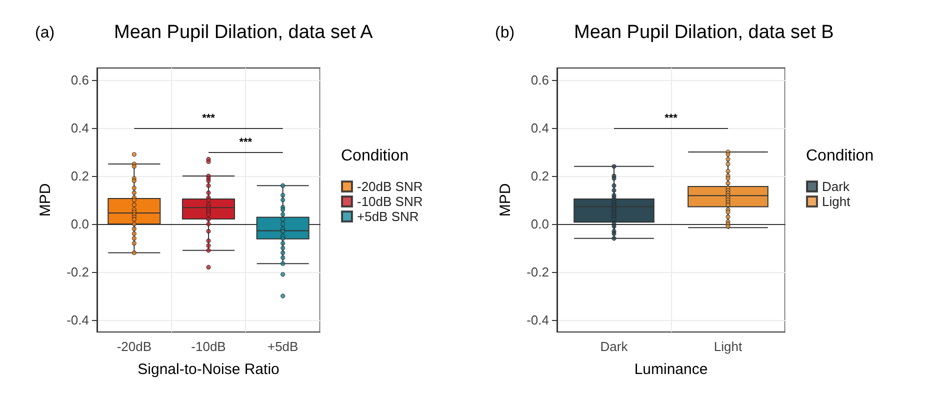  I want to click on chart-title: Mean Pupil Dilation, data set A, so click(244, 32).